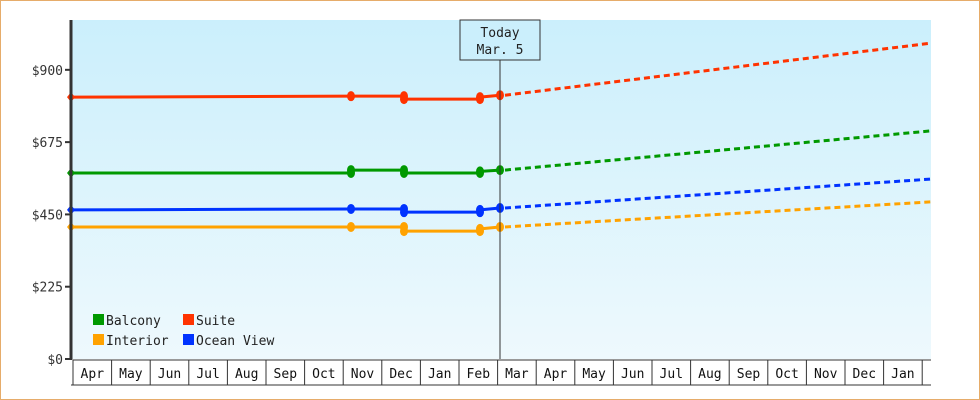  What do you see at coordinates (47, 215) in the screenshot?
I see `y-tick-label: $450` at bounding box center [47, 215].